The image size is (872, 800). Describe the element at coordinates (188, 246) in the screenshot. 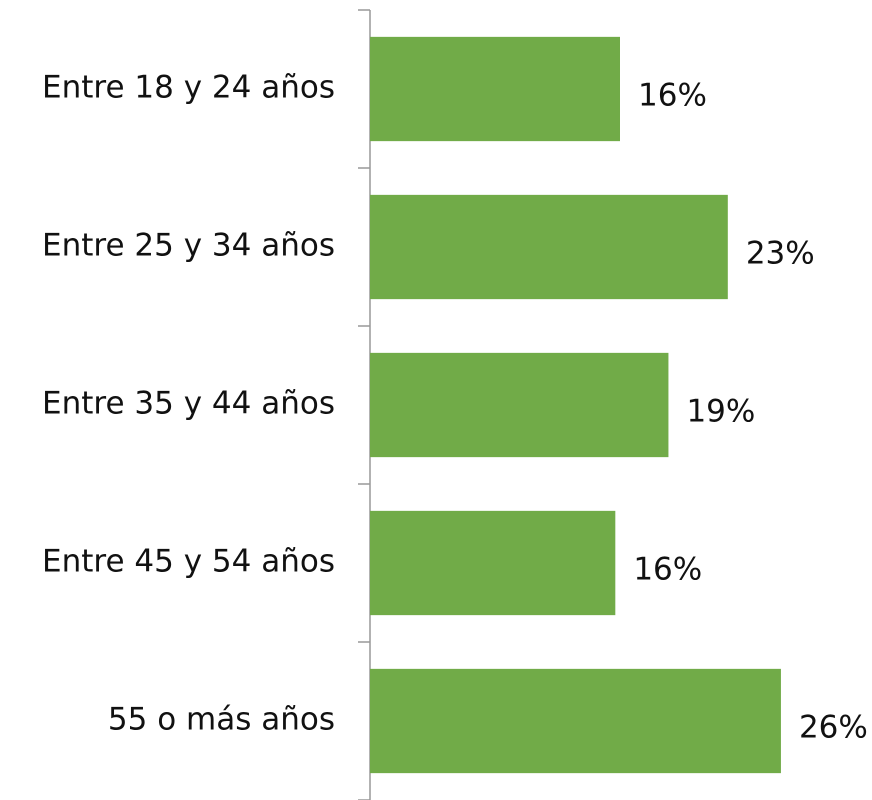

I see `category-label: Entre 25 y 34 años` at that location.